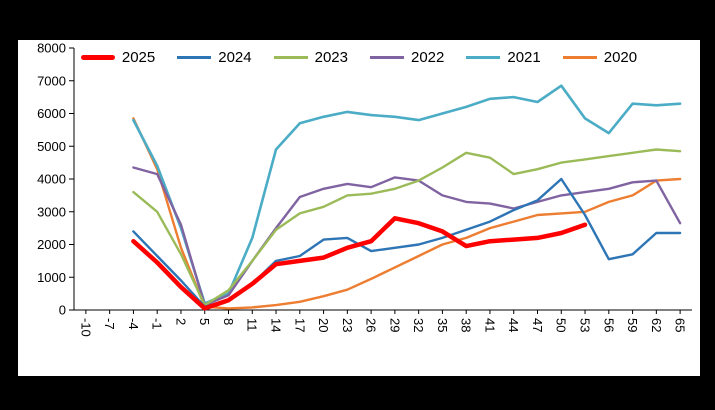 This screenshot has height=410, width=715. What do you see at coordinates (371, 325) in the screenshot?
I see `x-tick-label: 26` at bounding box center [371, 325].